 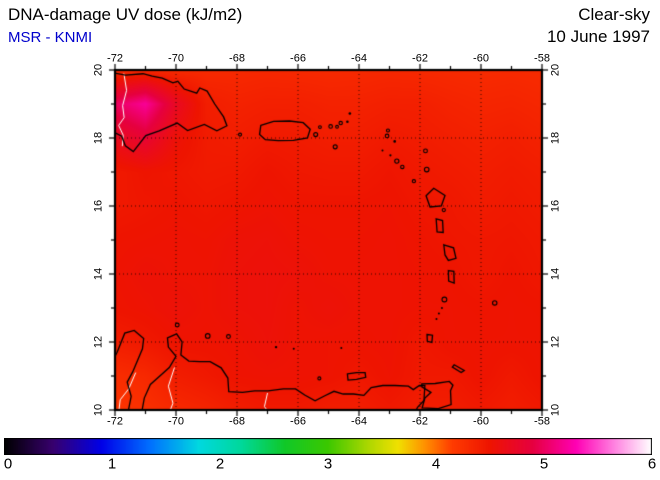 I want to click on lon-tick-label-top: -70, so click(x=176, y=58).